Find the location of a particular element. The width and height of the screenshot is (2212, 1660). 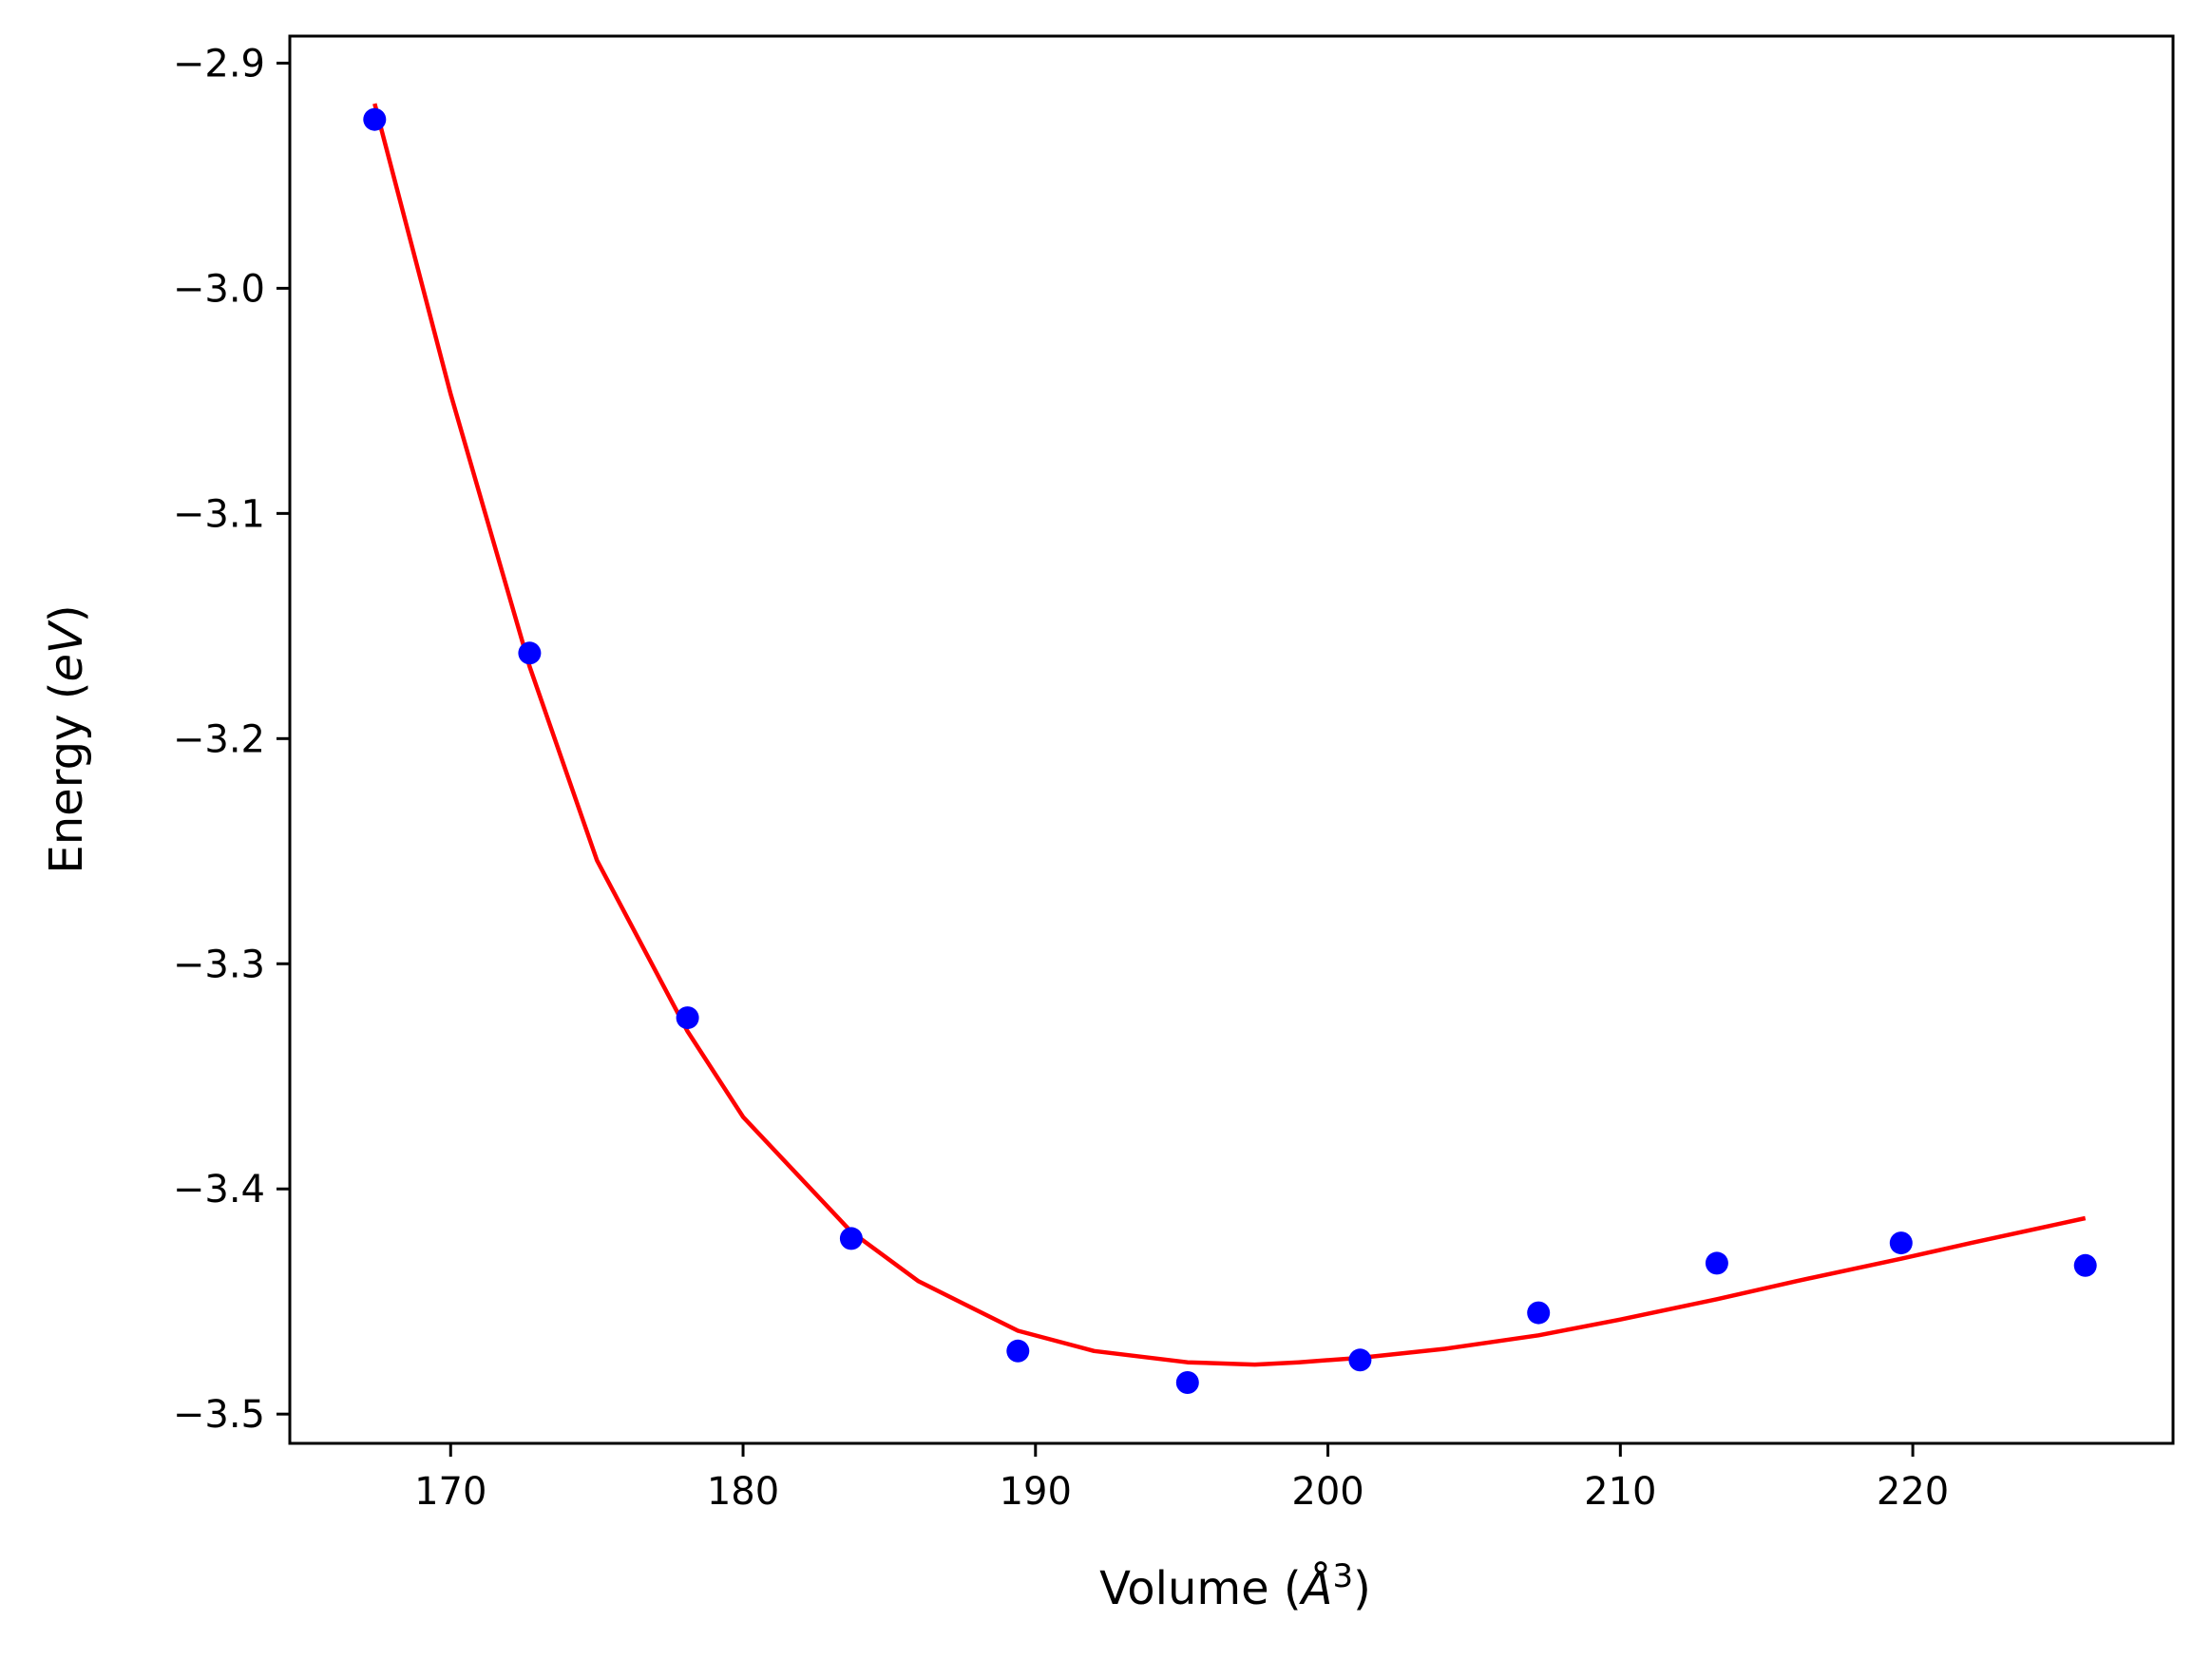

y-tick-label: −3.0 is located at coordinates (219, 289).